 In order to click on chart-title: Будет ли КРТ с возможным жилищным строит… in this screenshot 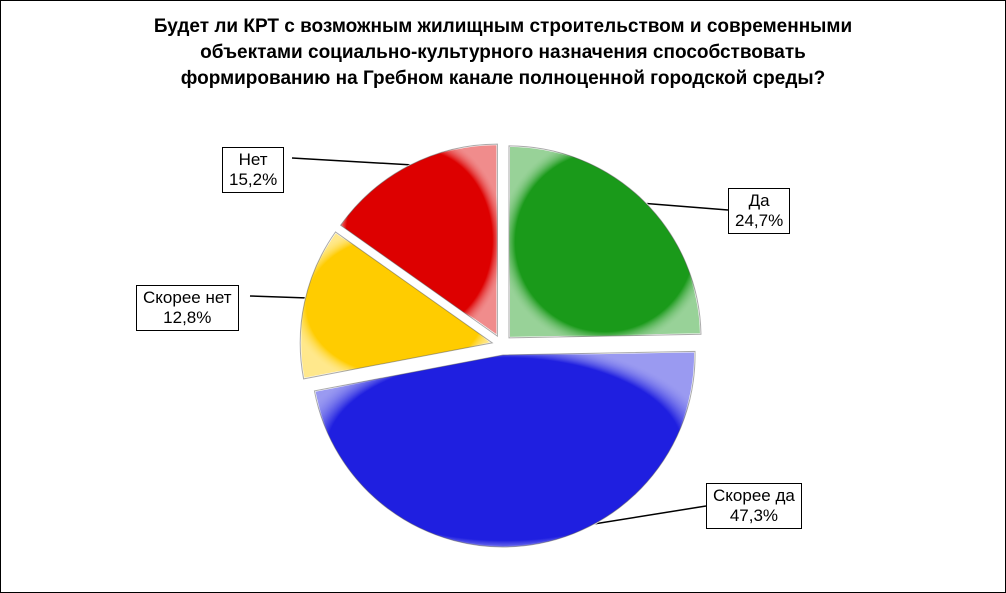, I will do `click(503, 52)`.